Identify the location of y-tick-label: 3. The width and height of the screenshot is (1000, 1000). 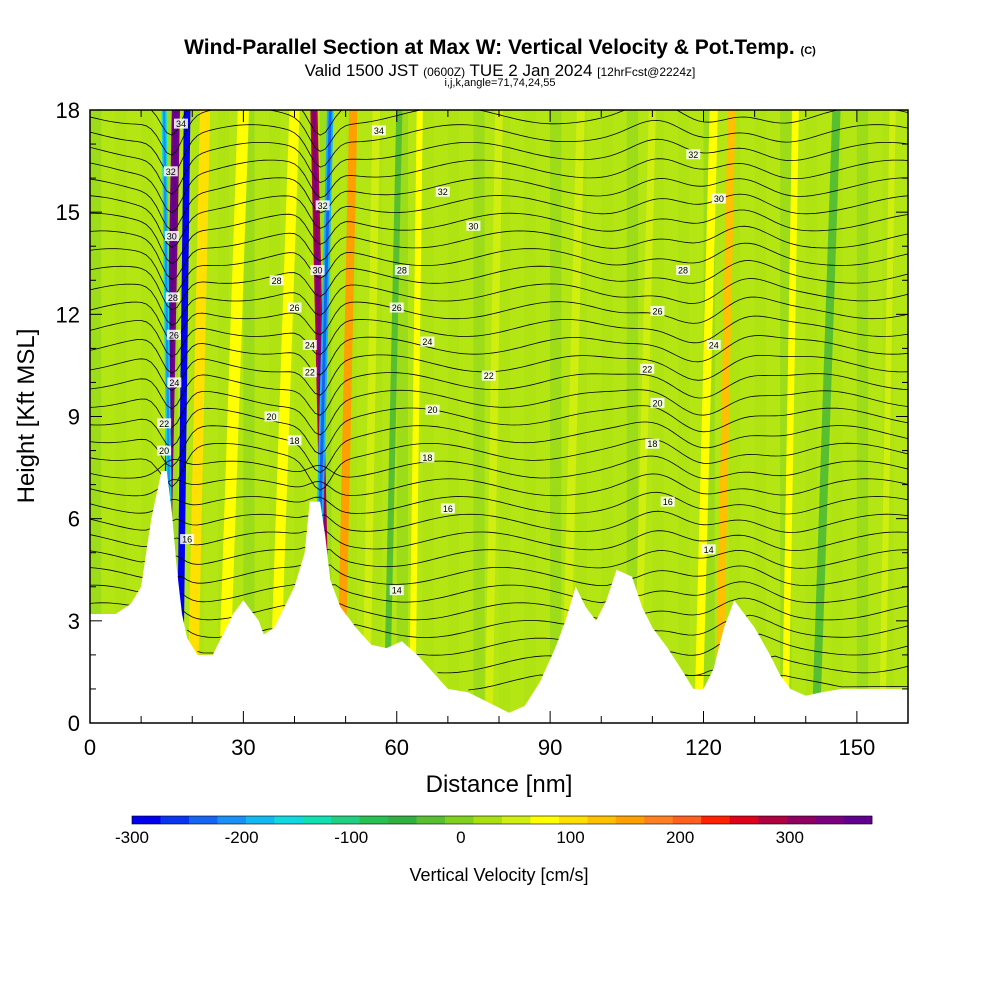
(74, 621).